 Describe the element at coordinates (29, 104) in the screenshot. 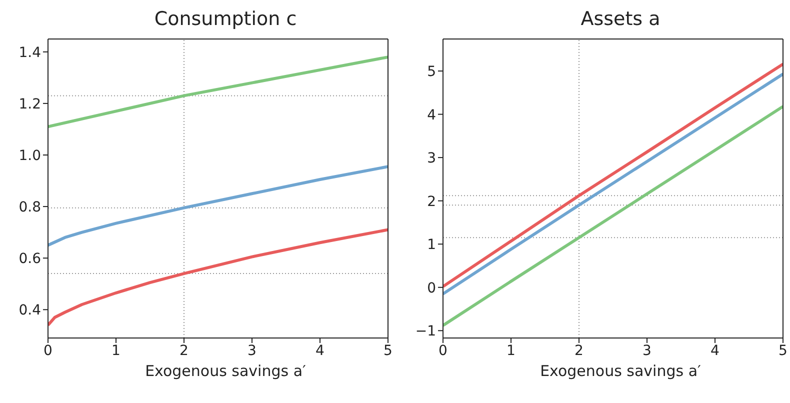

I see `y-tick-label: 1.2` at that location.